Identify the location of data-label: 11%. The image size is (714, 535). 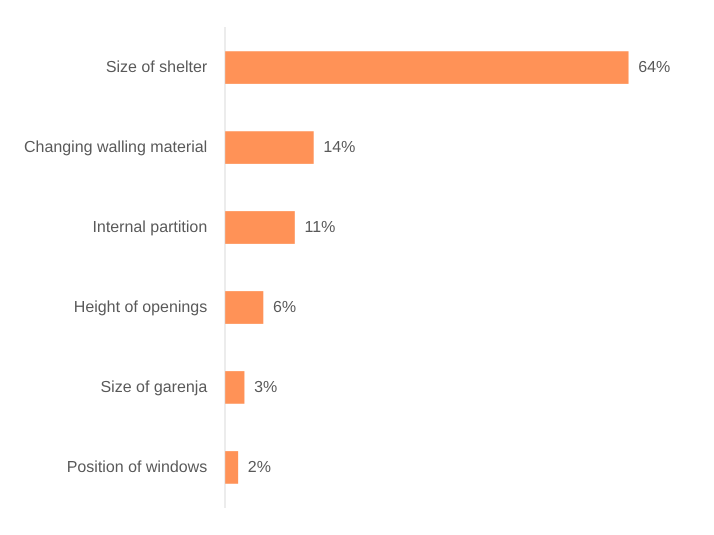
(320, 227).